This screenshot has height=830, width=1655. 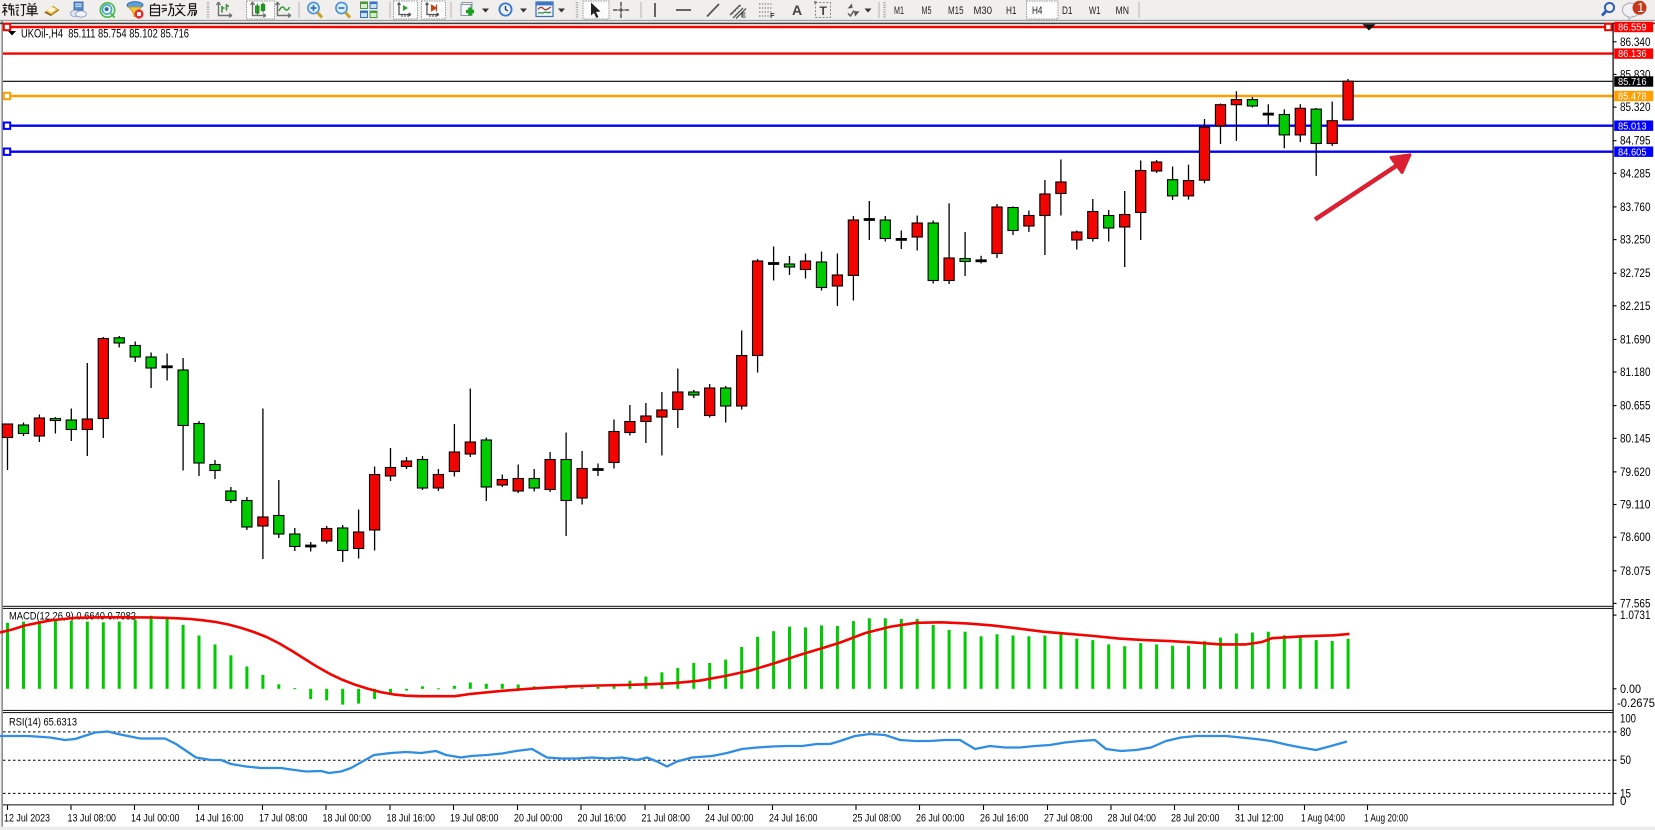 What do you see at coordinates (1004, 819) in the screenshot?
I see `svg-text: 26 Jul 16:00` at bounding box center [1004, 819].